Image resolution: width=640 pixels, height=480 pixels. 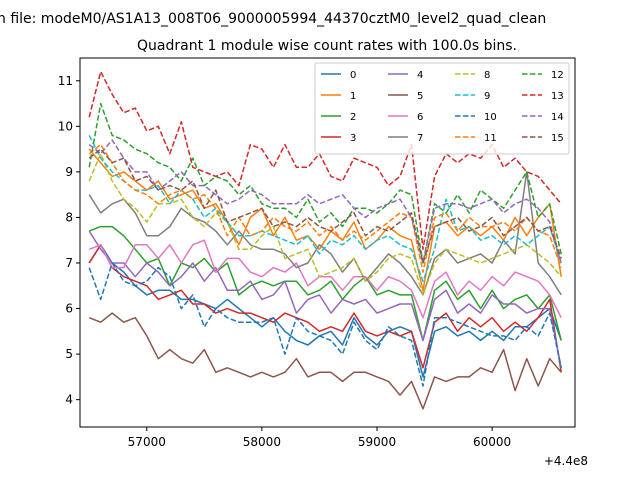 What do you see at coordinates (420, 75) in the screenshot?
I see `legend-label-4: 4` at bounding box center [420, 75].